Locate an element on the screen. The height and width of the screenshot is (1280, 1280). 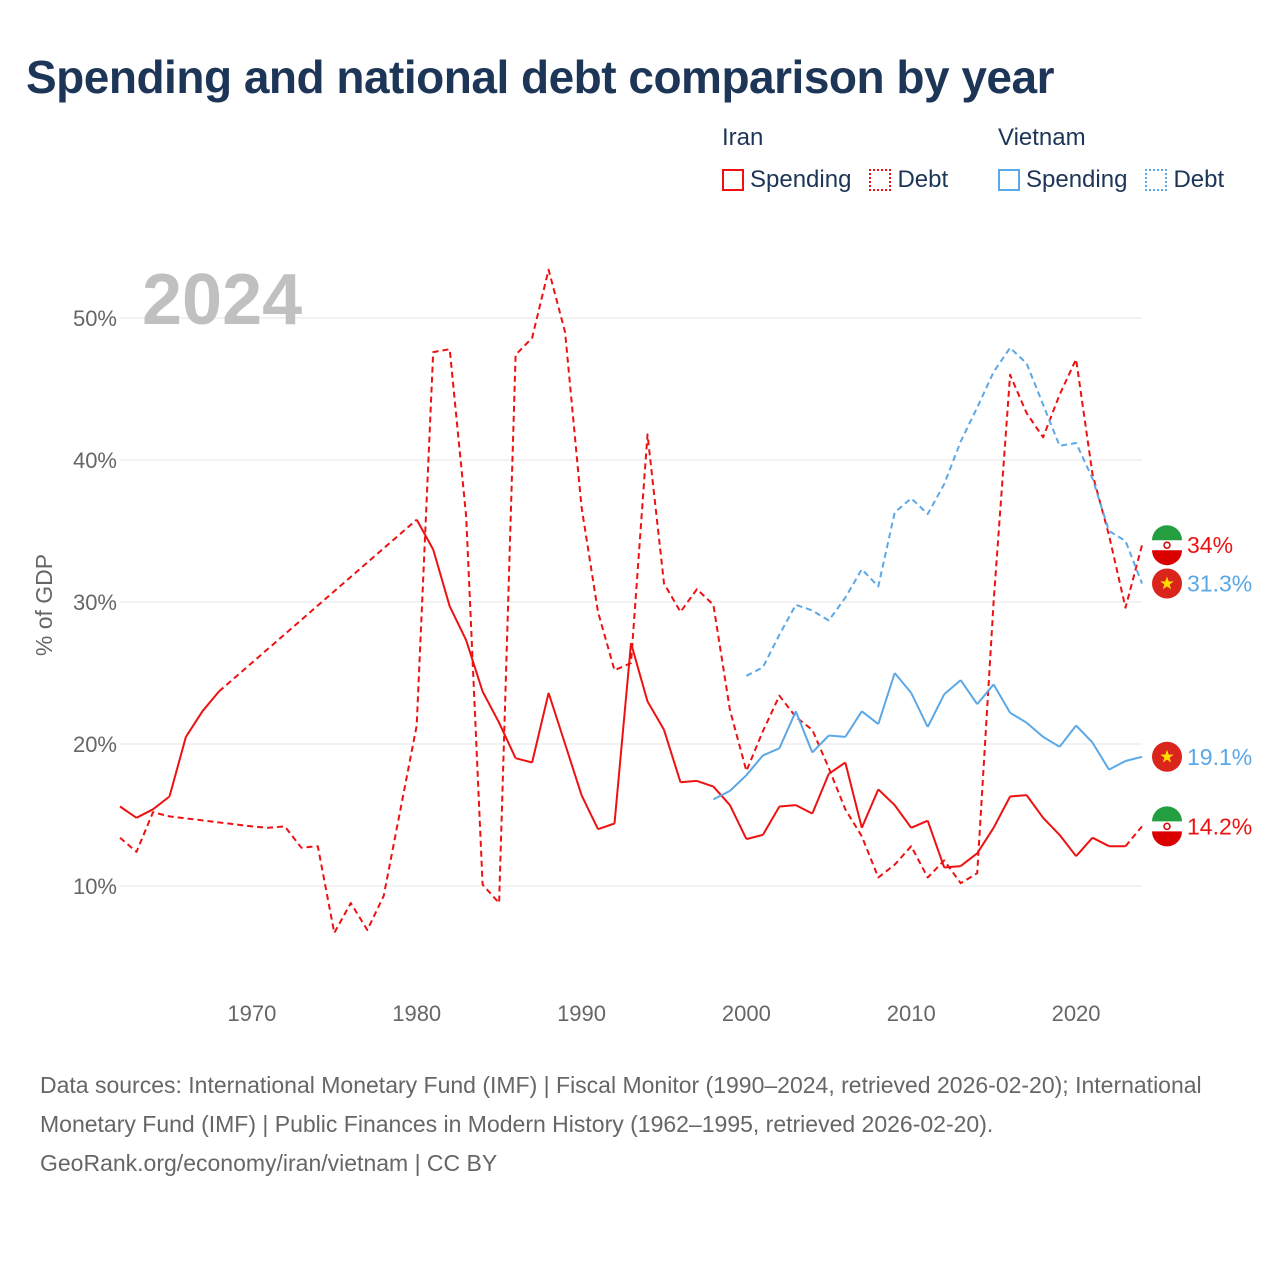
legend-item-iran-debt: Debt is located at coordinates (908, 180).